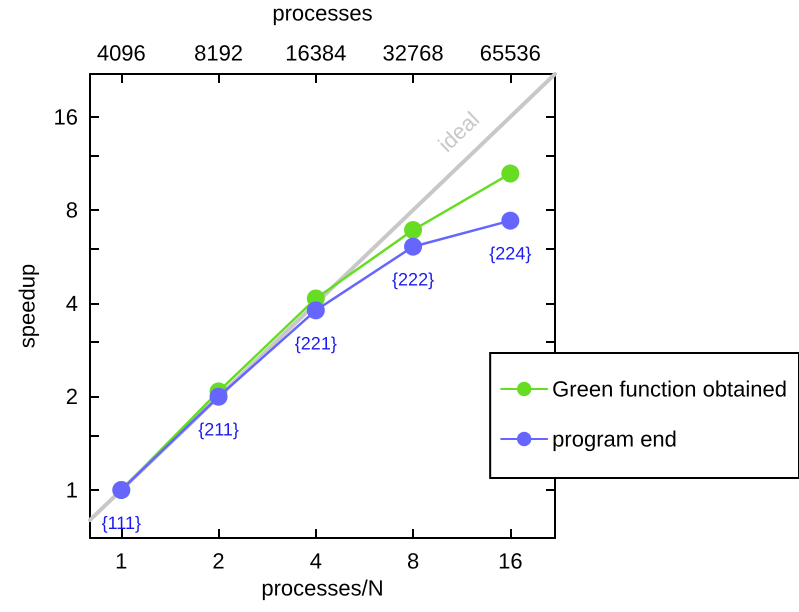 This screenshot has width=799, height=612. Describe the element at coordinates (322, 13) in the screenshot. I see `text: processes` at that location.